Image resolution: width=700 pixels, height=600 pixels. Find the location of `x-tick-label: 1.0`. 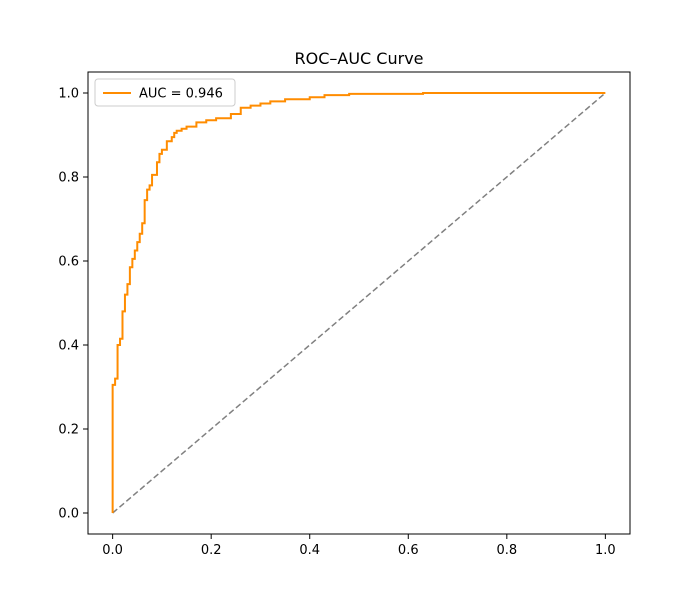

x-tick-label: 1.0 is located at coordinates (605, 550).